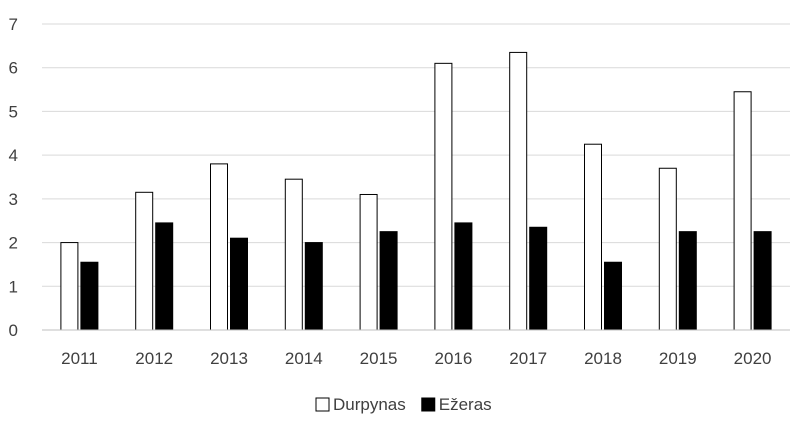 This screenshot has width=792, height=422. Describe the element at coordinates (528, 358) in the screenshot. I see `x-tick-label: 2017` at that location.